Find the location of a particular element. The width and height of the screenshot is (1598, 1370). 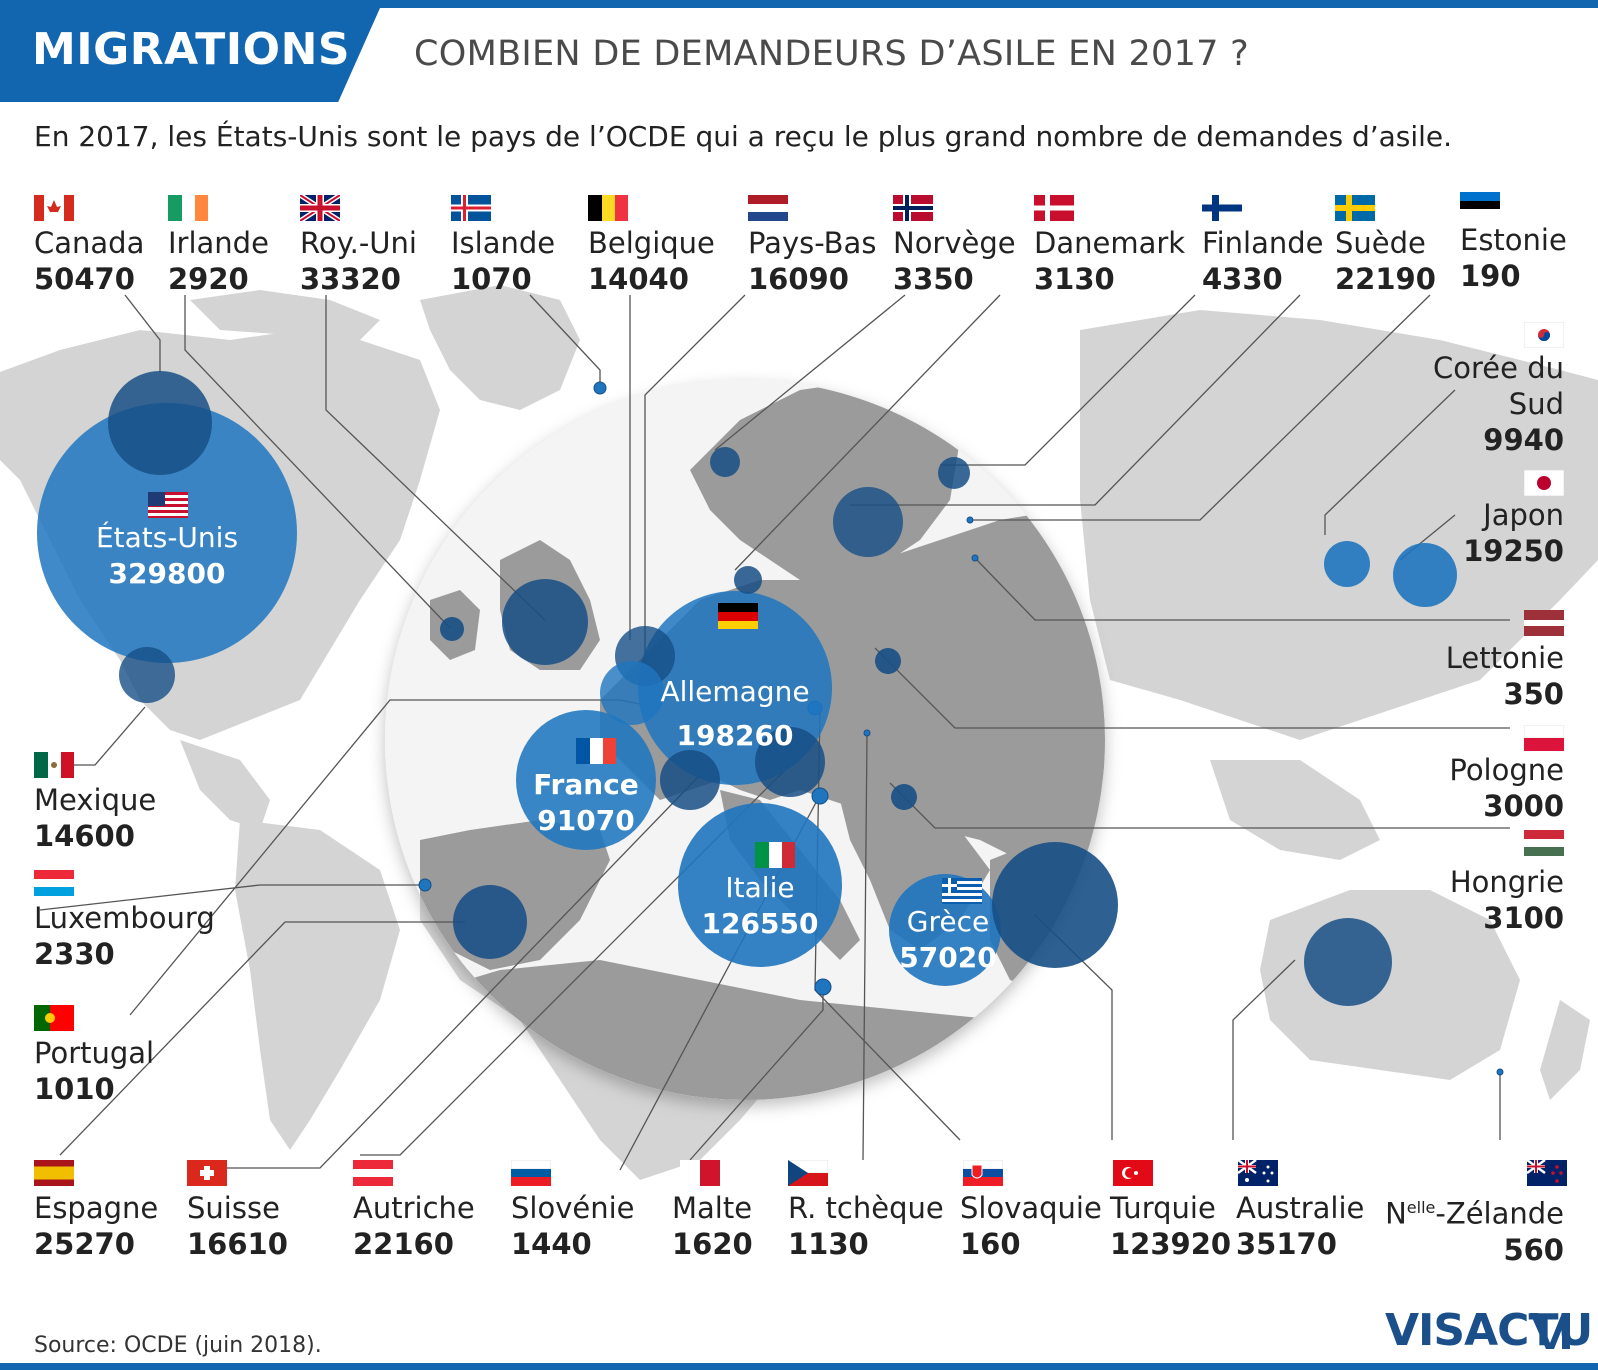

bottom-accent-bar is located at coordinates (799, 1366).